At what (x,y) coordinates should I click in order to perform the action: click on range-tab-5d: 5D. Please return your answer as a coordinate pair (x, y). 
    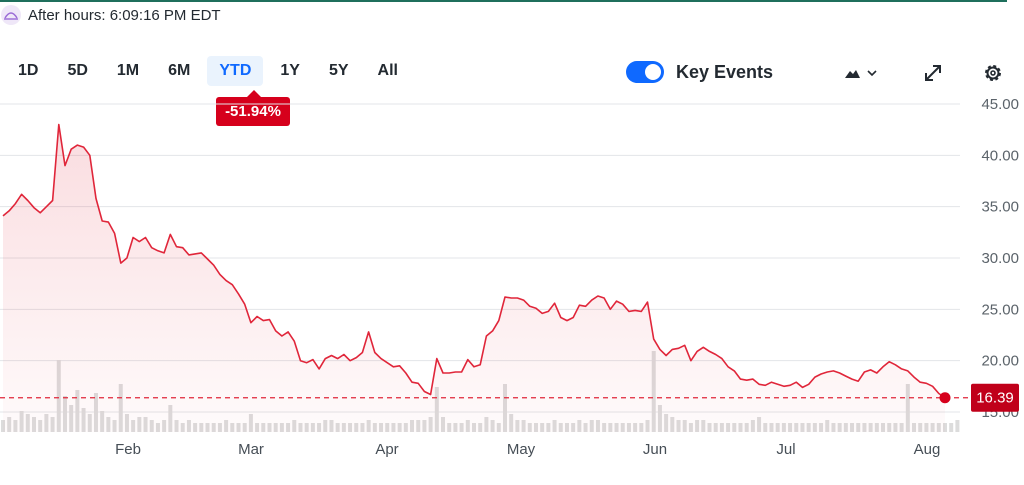
    Looking at the image, I should click on (77, 71).